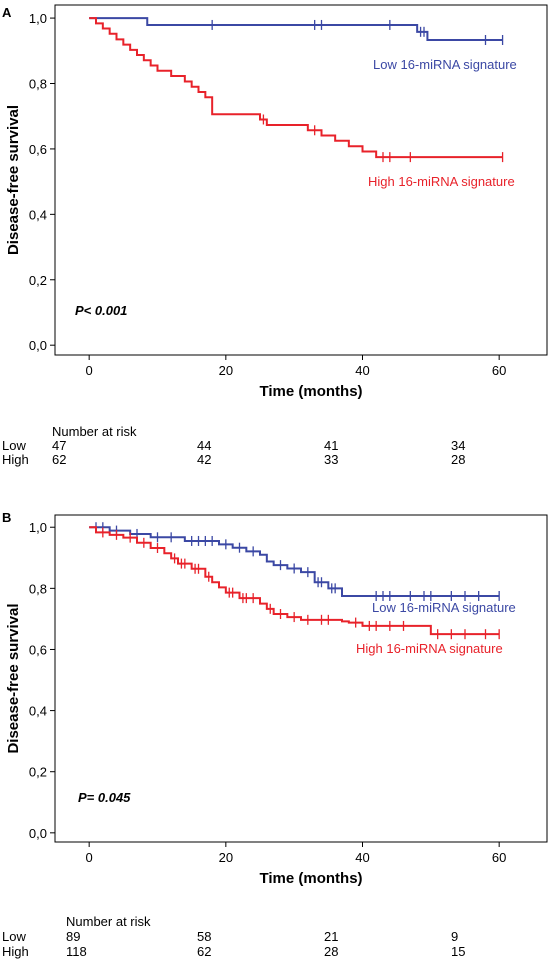 Image resolution: width=550 pixels, height=965 pixels. I want to click on risk-high-t60: 28, so click(458, 459).